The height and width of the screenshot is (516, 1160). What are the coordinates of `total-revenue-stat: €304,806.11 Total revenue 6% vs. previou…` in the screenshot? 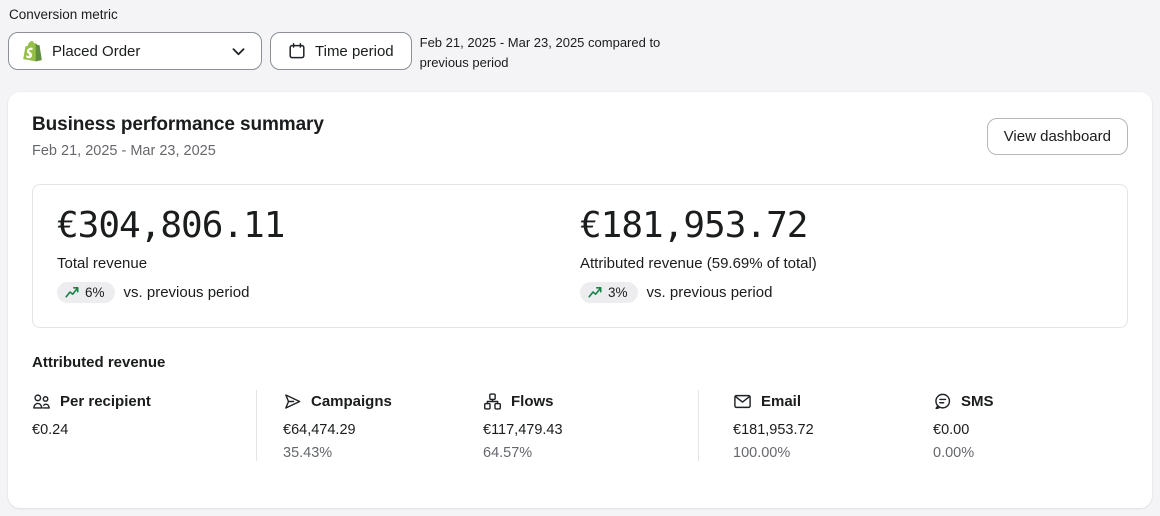 It's located at (318, 254).